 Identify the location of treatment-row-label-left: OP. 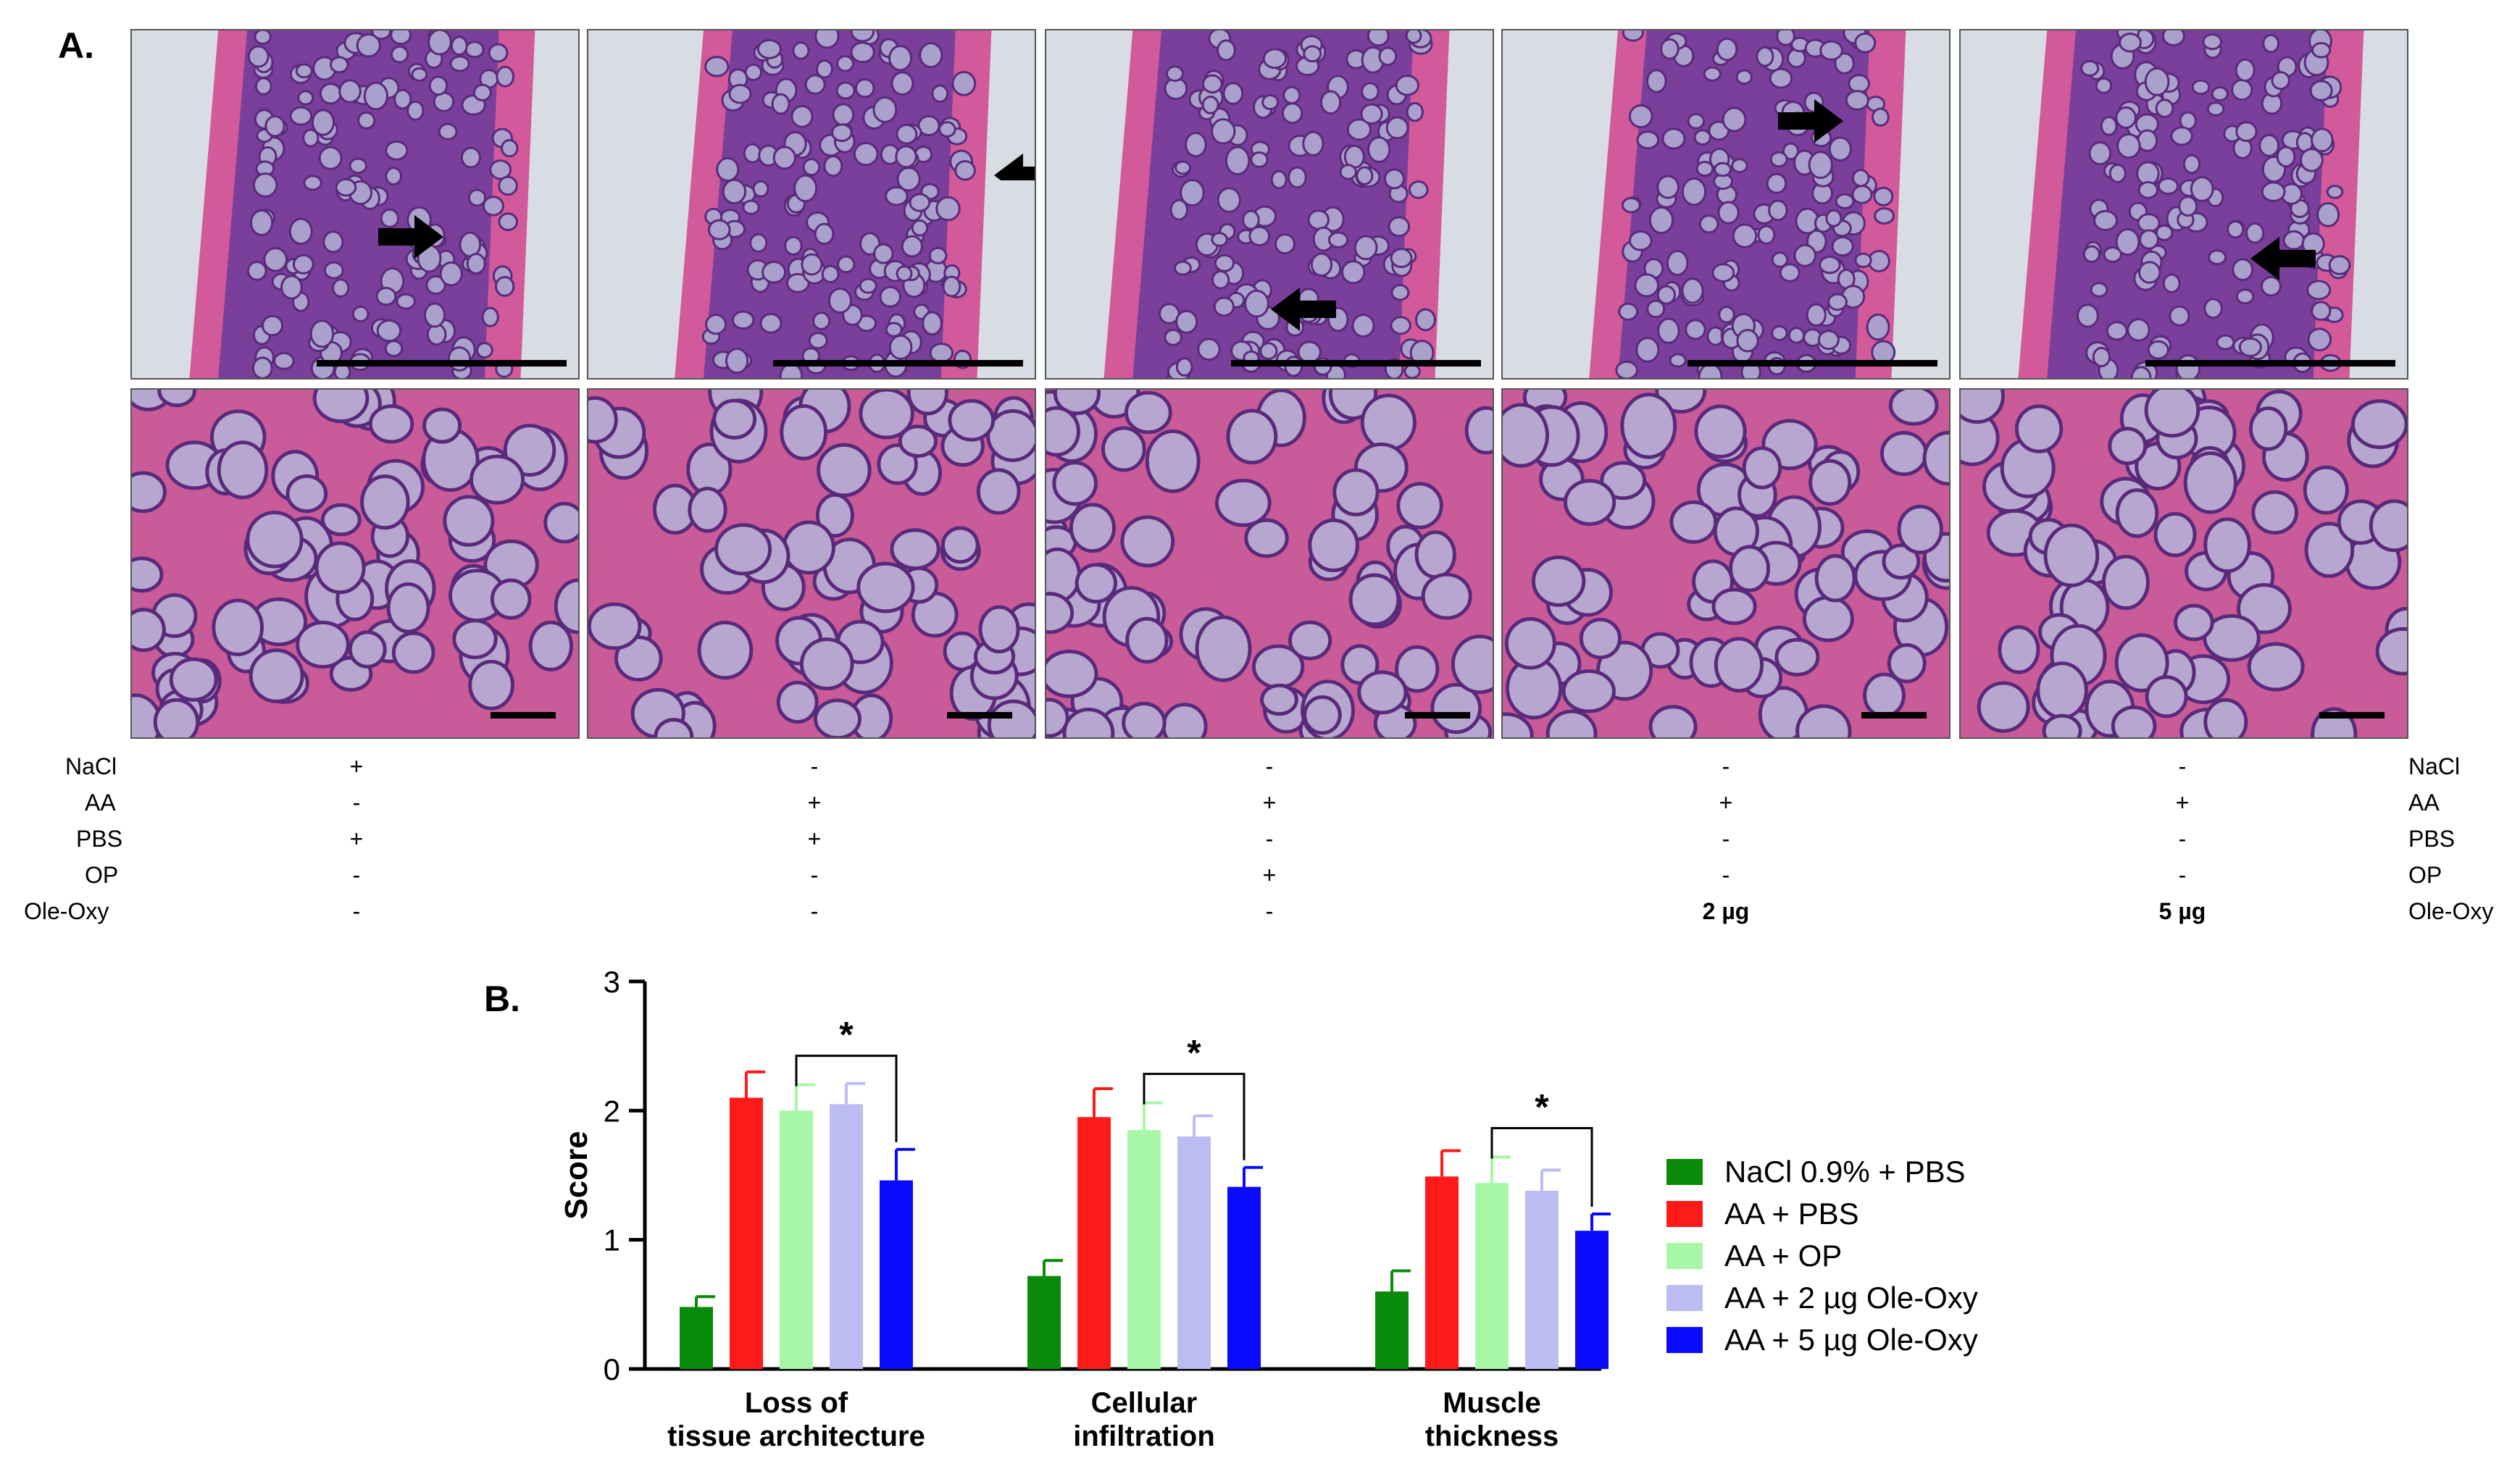
(102, 875).